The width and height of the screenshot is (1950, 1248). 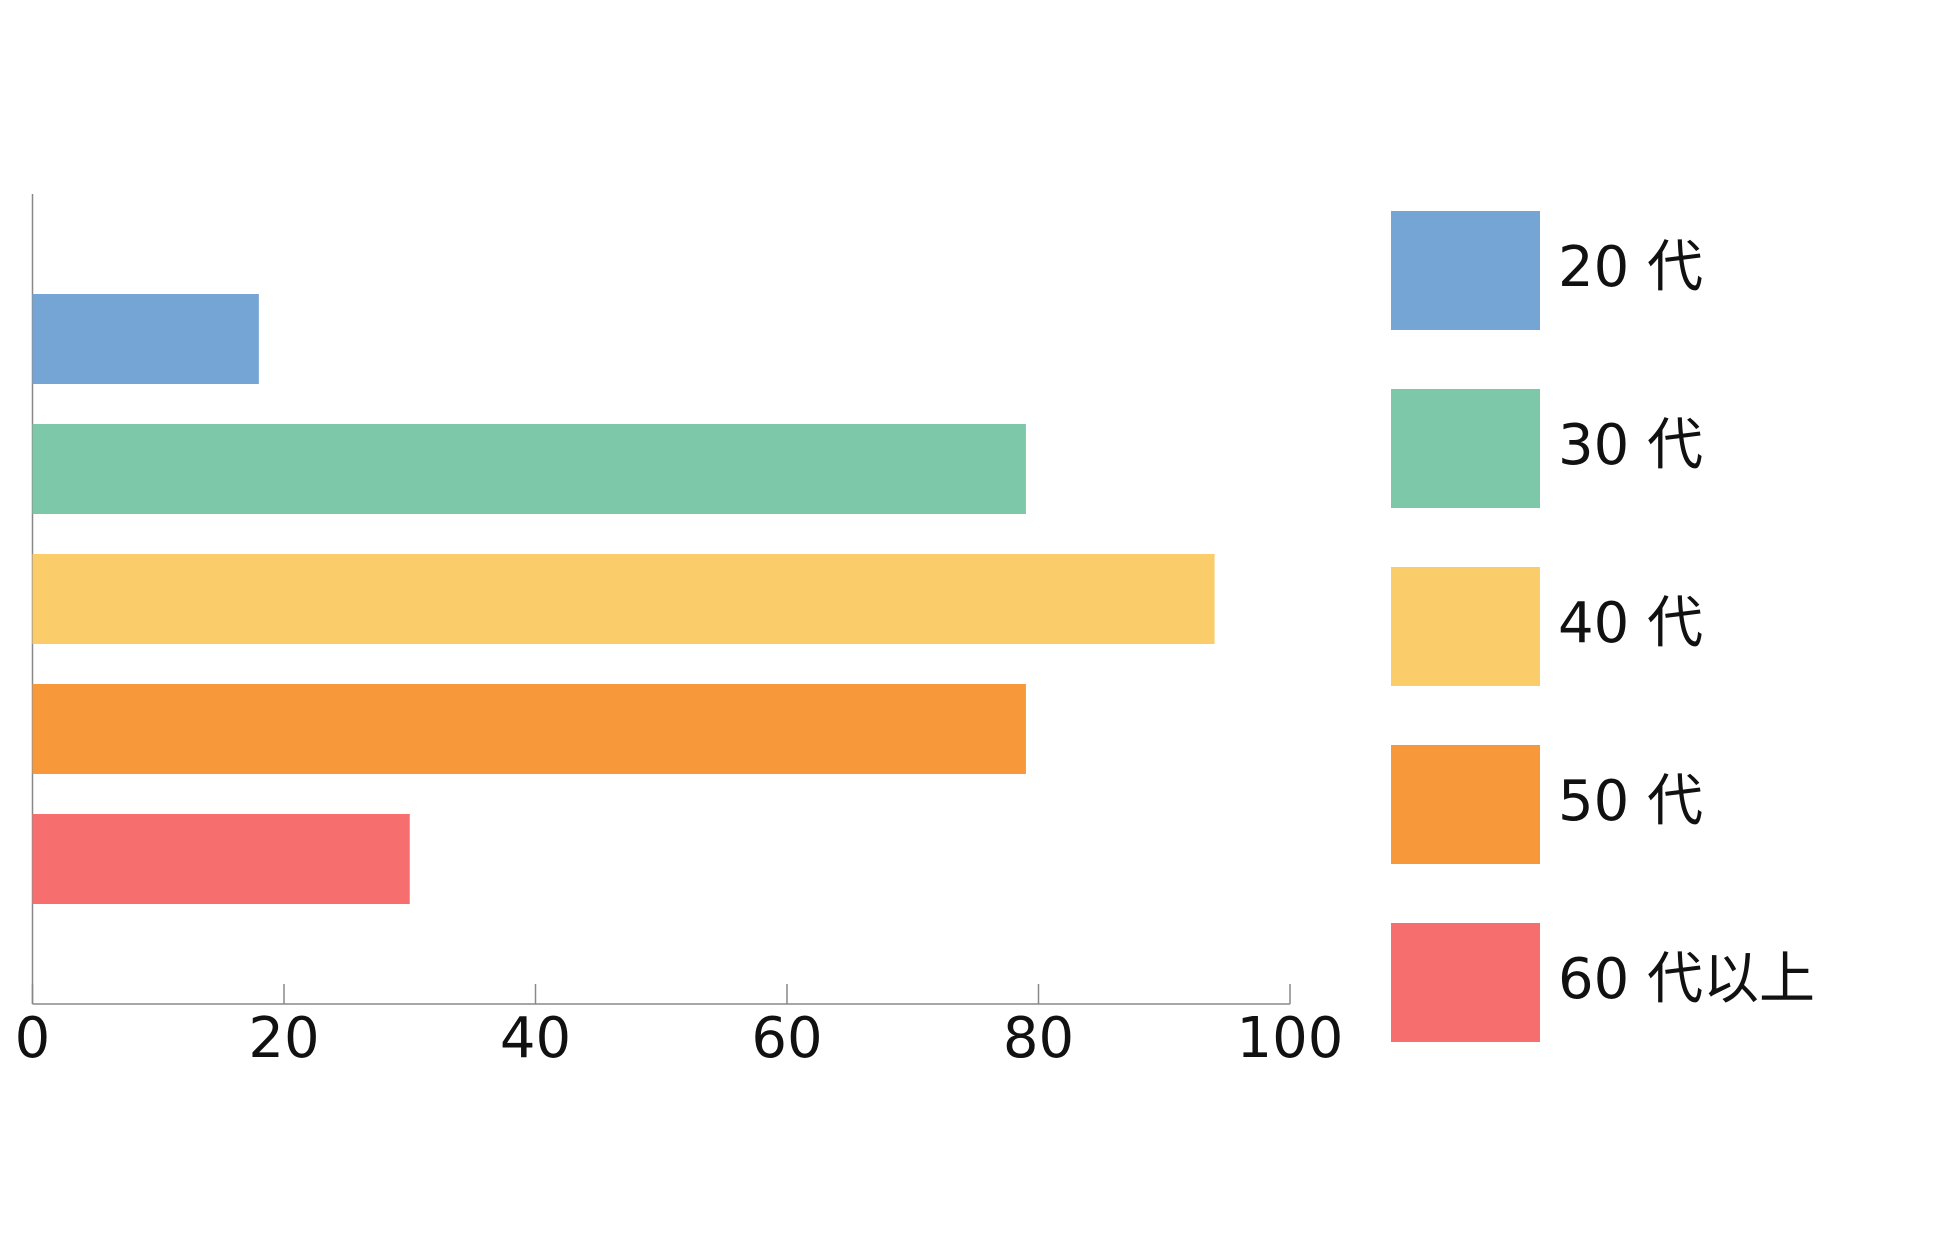 I want to click on x-tick-label: 40, so click(x=535, y=1038).